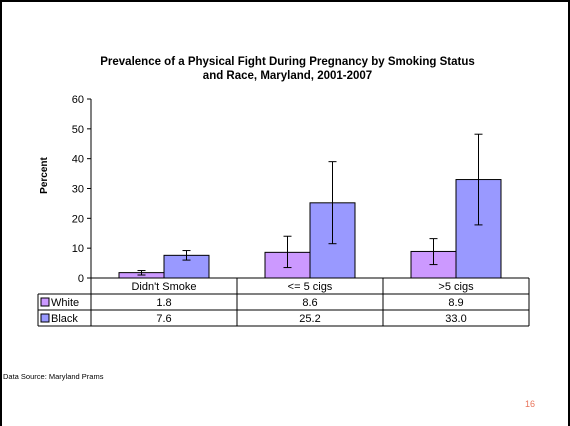  What do you see at coordinates (45, 302) in the screenshot?
I see `legend-swatch-white` at bounding box center [45, 302].